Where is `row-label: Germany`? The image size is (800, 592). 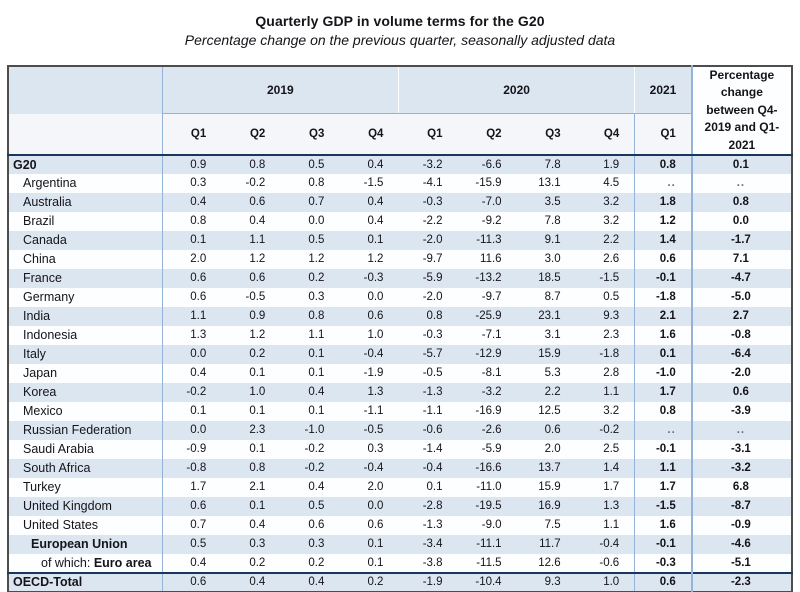
row-label: Germany is located at coordinates (85, 297).